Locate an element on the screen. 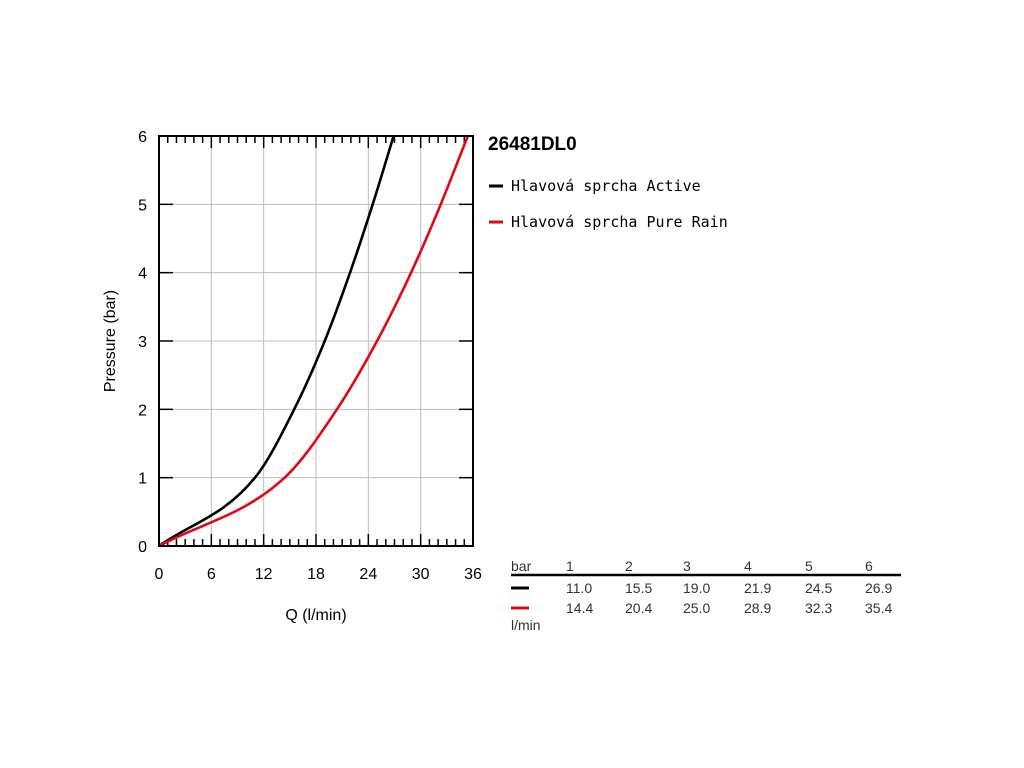 Image resolution: width=1024 pixels, height=768 pixels. table-cell: 35.4 is located at coordinates (878, 608).